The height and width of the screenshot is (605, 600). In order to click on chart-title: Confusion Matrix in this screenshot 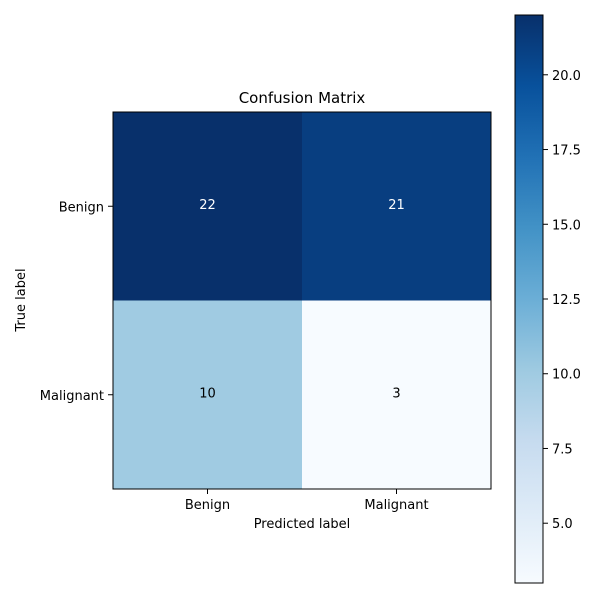, I will do `click(302, 98)`.